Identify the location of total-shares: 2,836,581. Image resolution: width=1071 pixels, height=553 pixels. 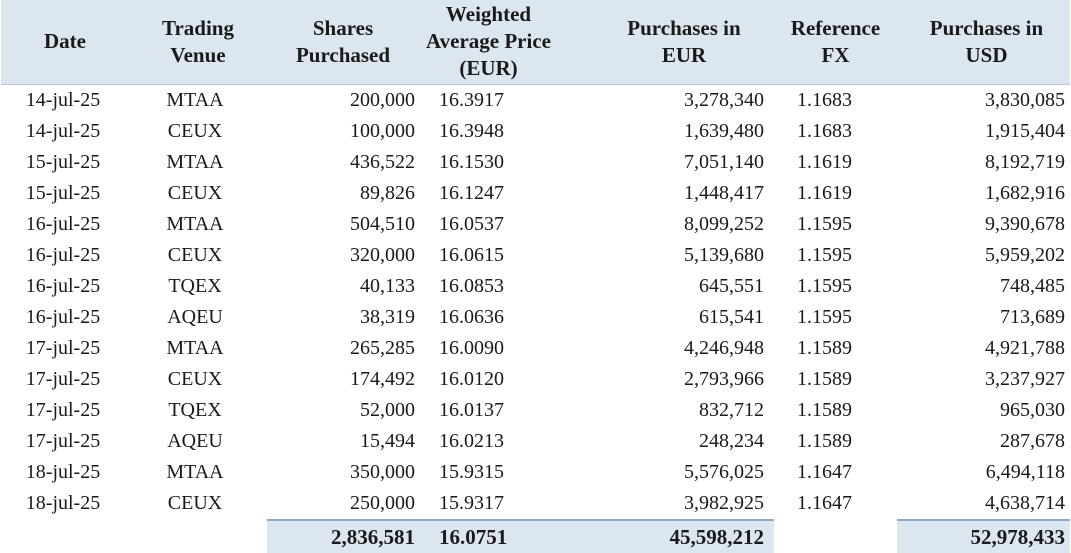
(343, 535).